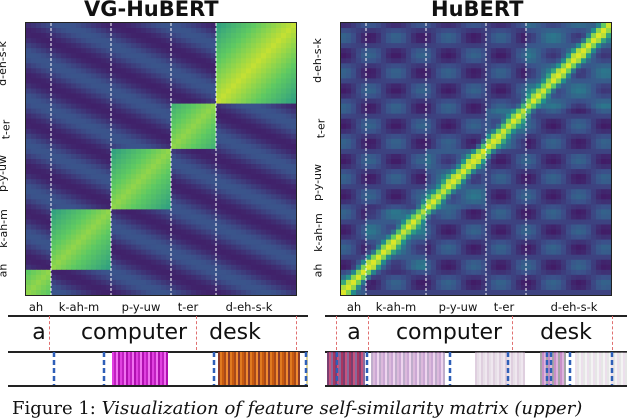 The width and height of the screenshot is (632, 420). I want to click on vg-hubert-segment-strip, so click(180, 368).